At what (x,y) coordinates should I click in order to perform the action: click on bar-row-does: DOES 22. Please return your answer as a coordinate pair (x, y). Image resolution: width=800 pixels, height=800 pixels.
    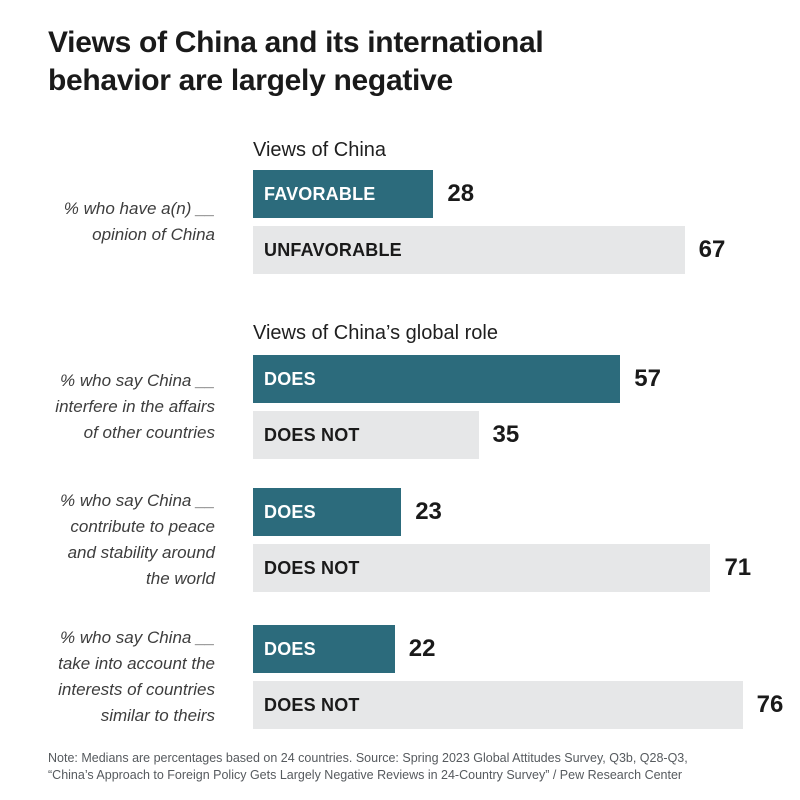
    Looking at the image, I should click on (507, 649).